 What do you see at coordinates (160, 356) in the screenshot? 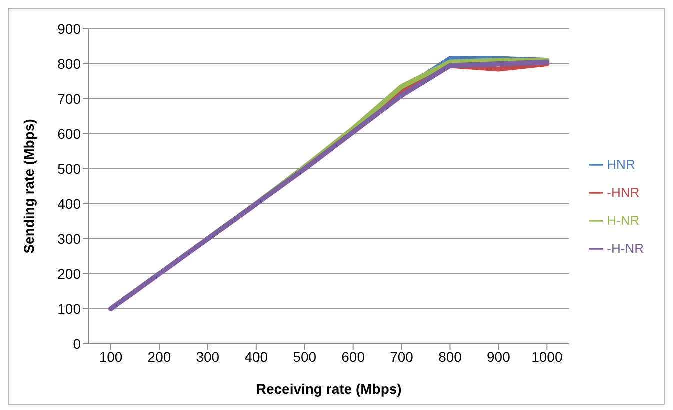
I see `x-tick-label: 200` at bounding box center [160, 356].